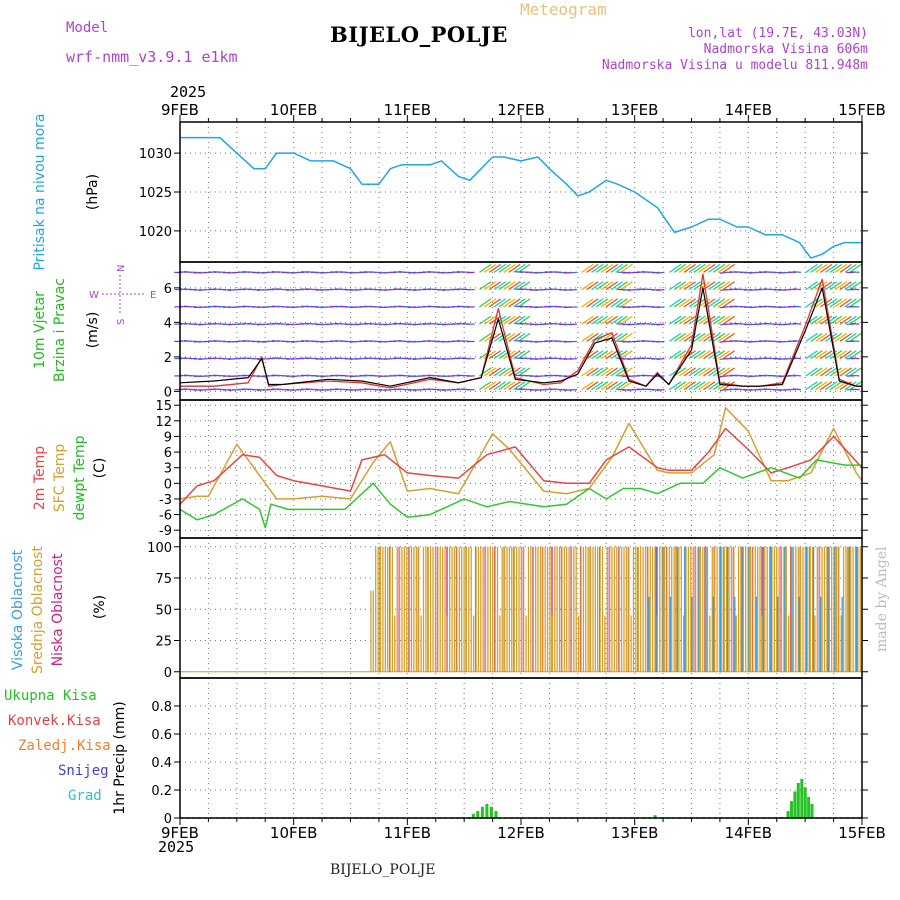 The height and width of the screenshot is (900, 900). What do you see at coordinates (521, 466) in the screenshot?
I see `temp-2m-line` at bounding box center [521, 466].